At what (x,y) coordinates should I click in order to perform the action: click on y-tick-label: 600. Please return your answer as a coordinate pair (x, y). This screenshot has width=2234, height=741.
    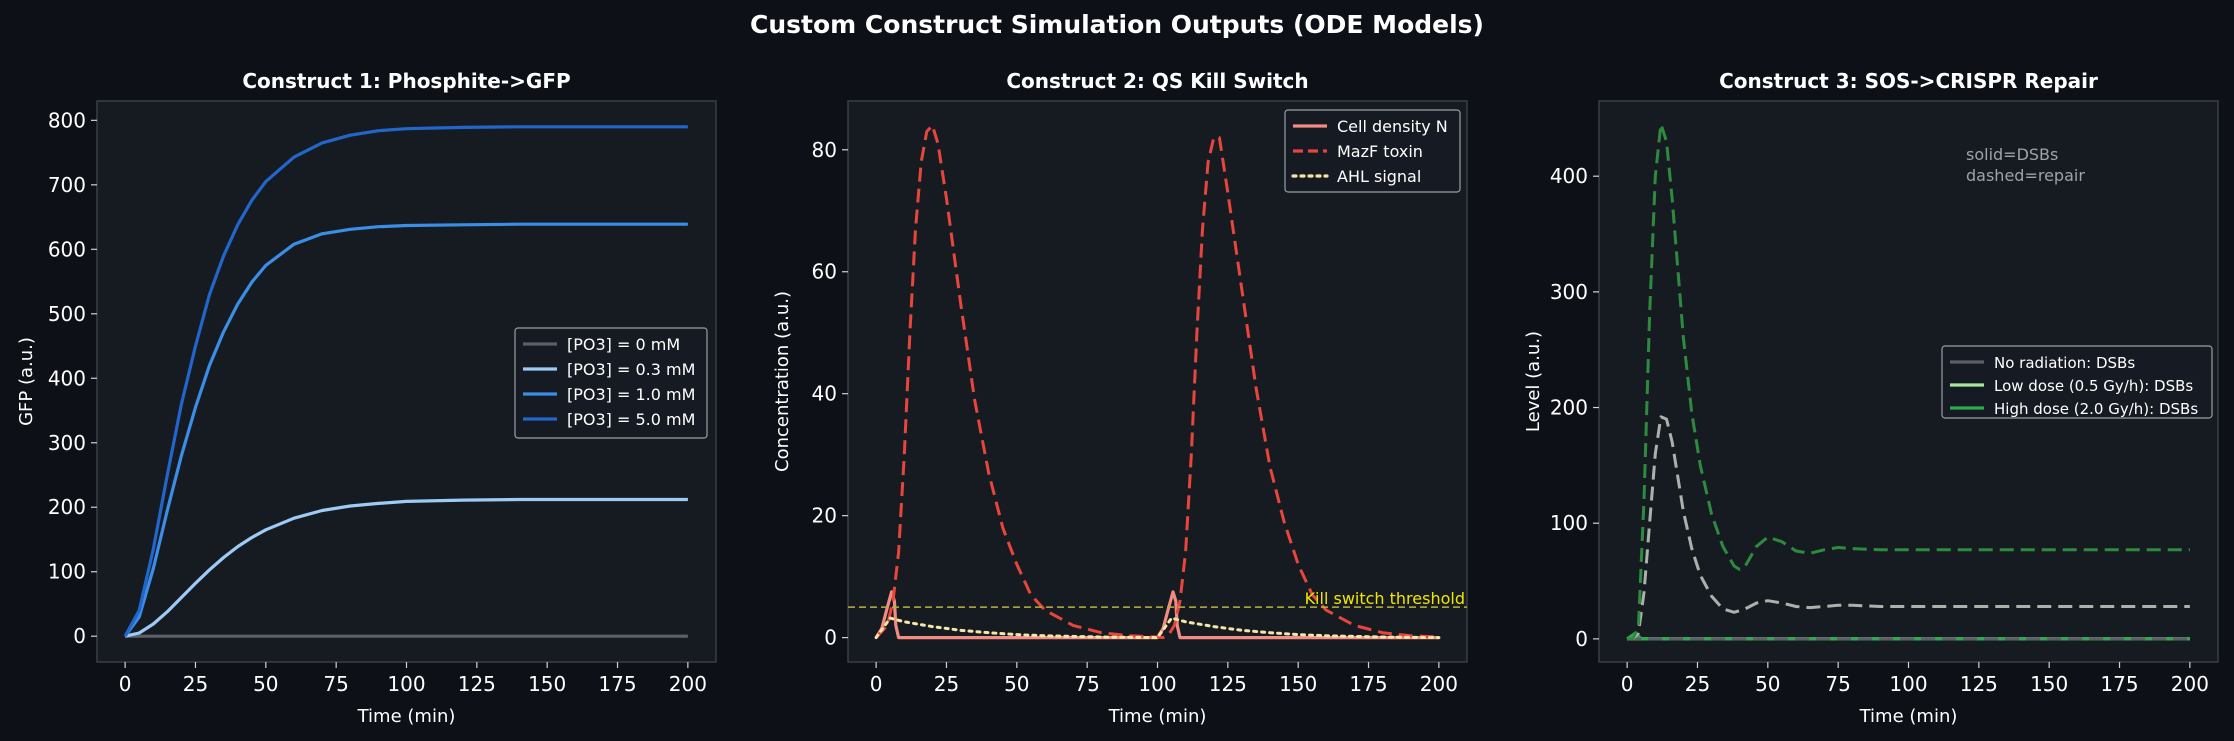
    Looking at the image, I should click on (67, 249).